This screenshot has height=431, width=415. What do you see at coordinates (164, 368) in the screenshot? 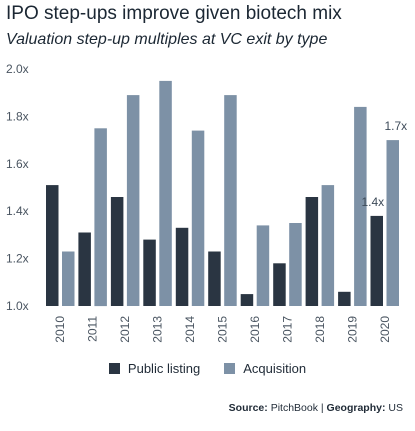
I see `legend-label-public-listing: Public listing` at bounding box center [164, 368].